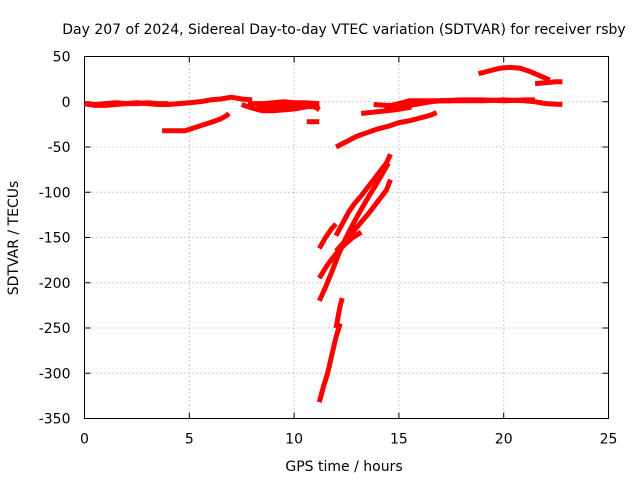 This screenshot has height=480, width=640. Describe the element at coordinates (609, 440) in the screenshot. I see `x-tick-label: 25` at that location.